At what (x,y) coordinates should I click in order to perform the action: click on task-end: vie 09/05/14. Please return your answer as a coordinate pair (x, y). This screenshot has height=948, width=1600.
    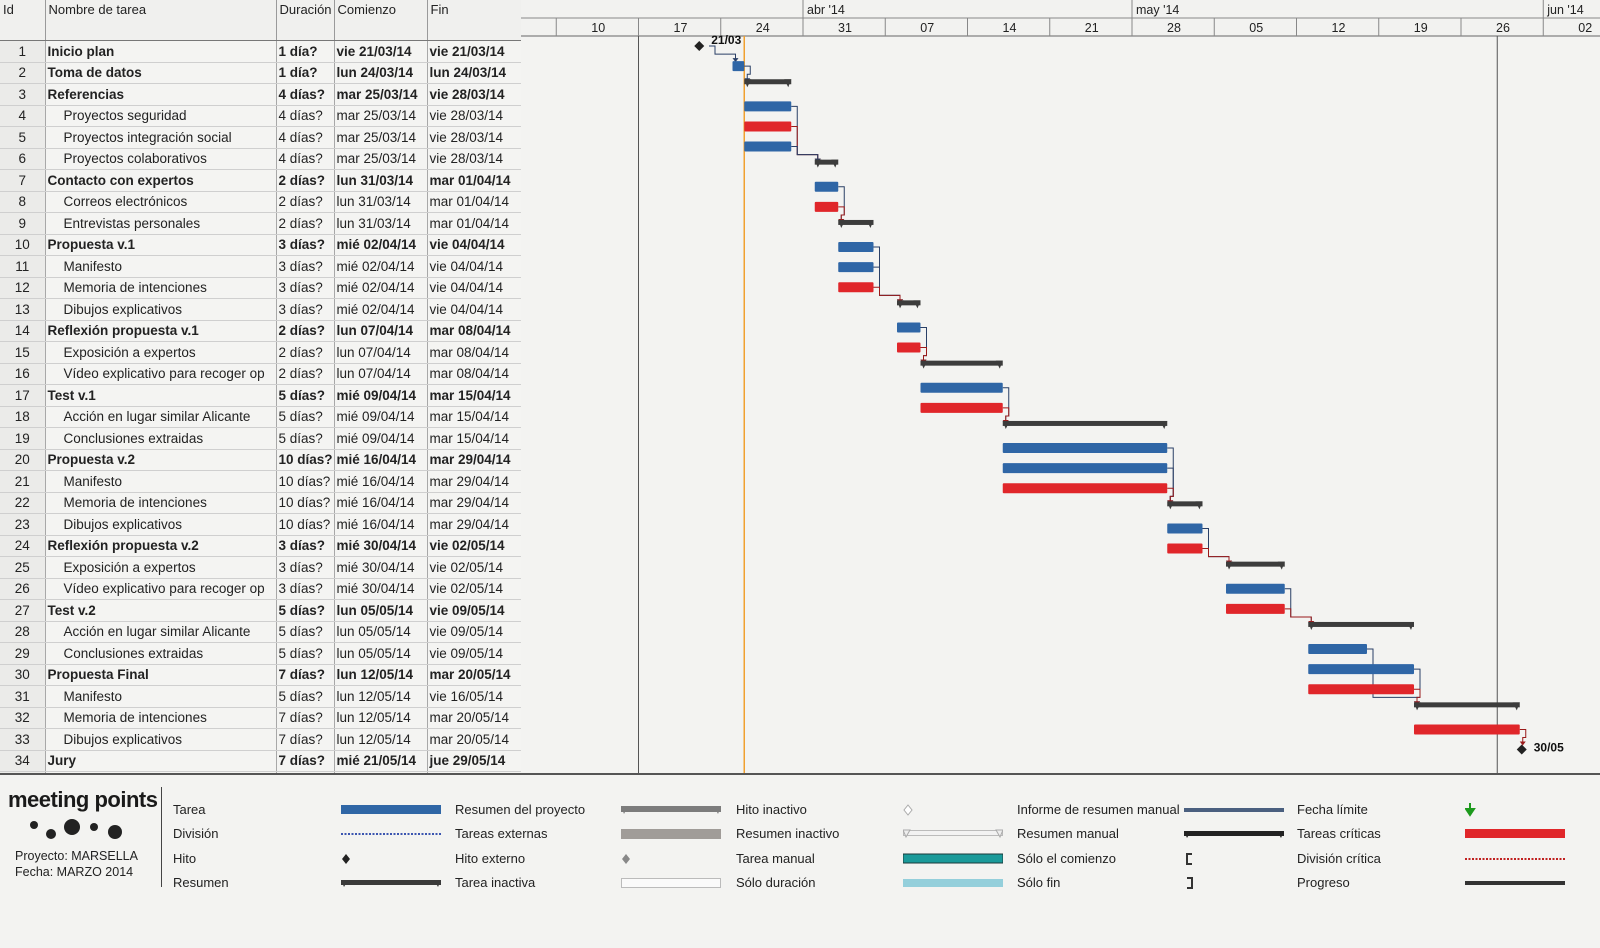
    Looking at the image, I should click on (474, 653).